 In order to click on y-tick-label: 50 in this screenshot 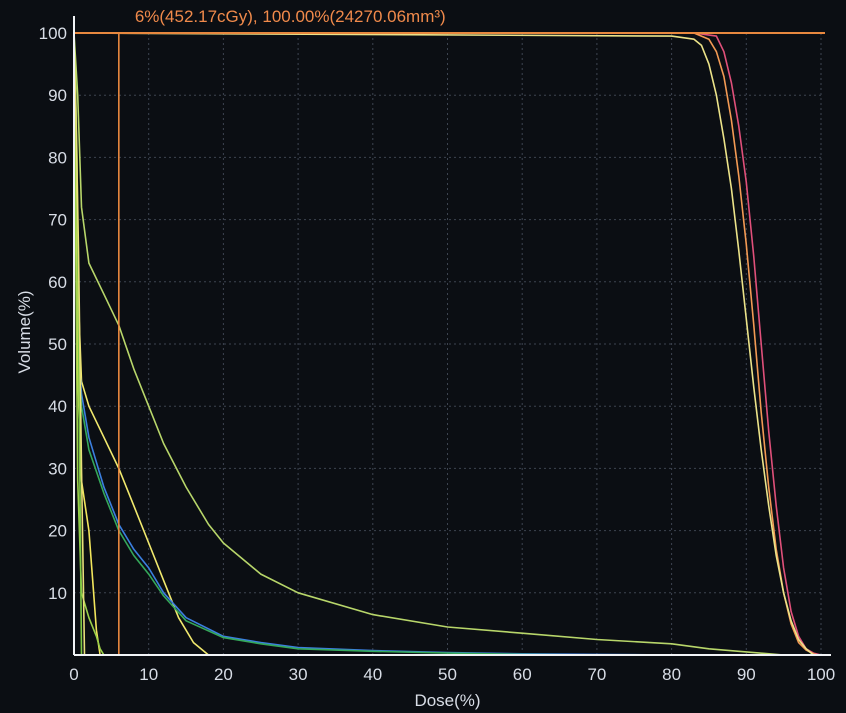, I will do `click(57, 344)`.